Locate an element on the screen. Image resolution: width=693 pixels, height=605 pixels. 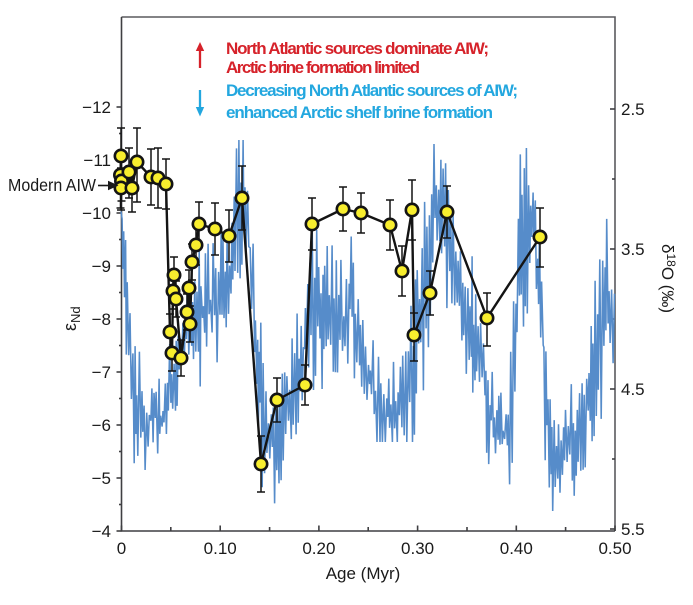
svg-text: −10 is located at coordinates (96, 213).